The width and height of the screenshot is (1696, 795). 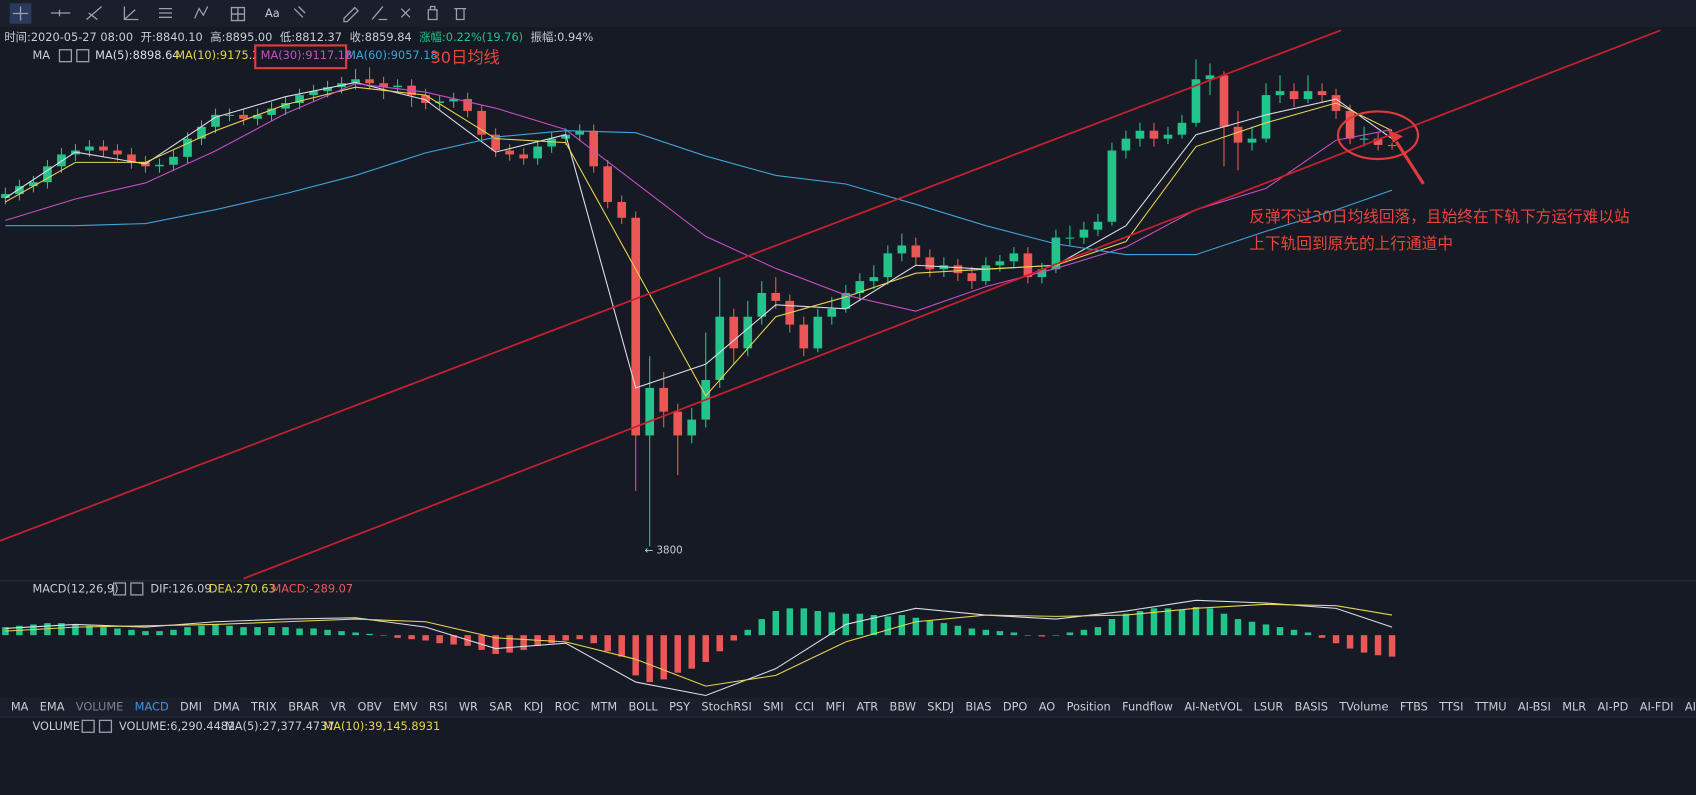 What do you see at coordinates (1490, 706) in the screenshot?
I see `indicator-tab: TTMU` at bounding box center [1490, 706].